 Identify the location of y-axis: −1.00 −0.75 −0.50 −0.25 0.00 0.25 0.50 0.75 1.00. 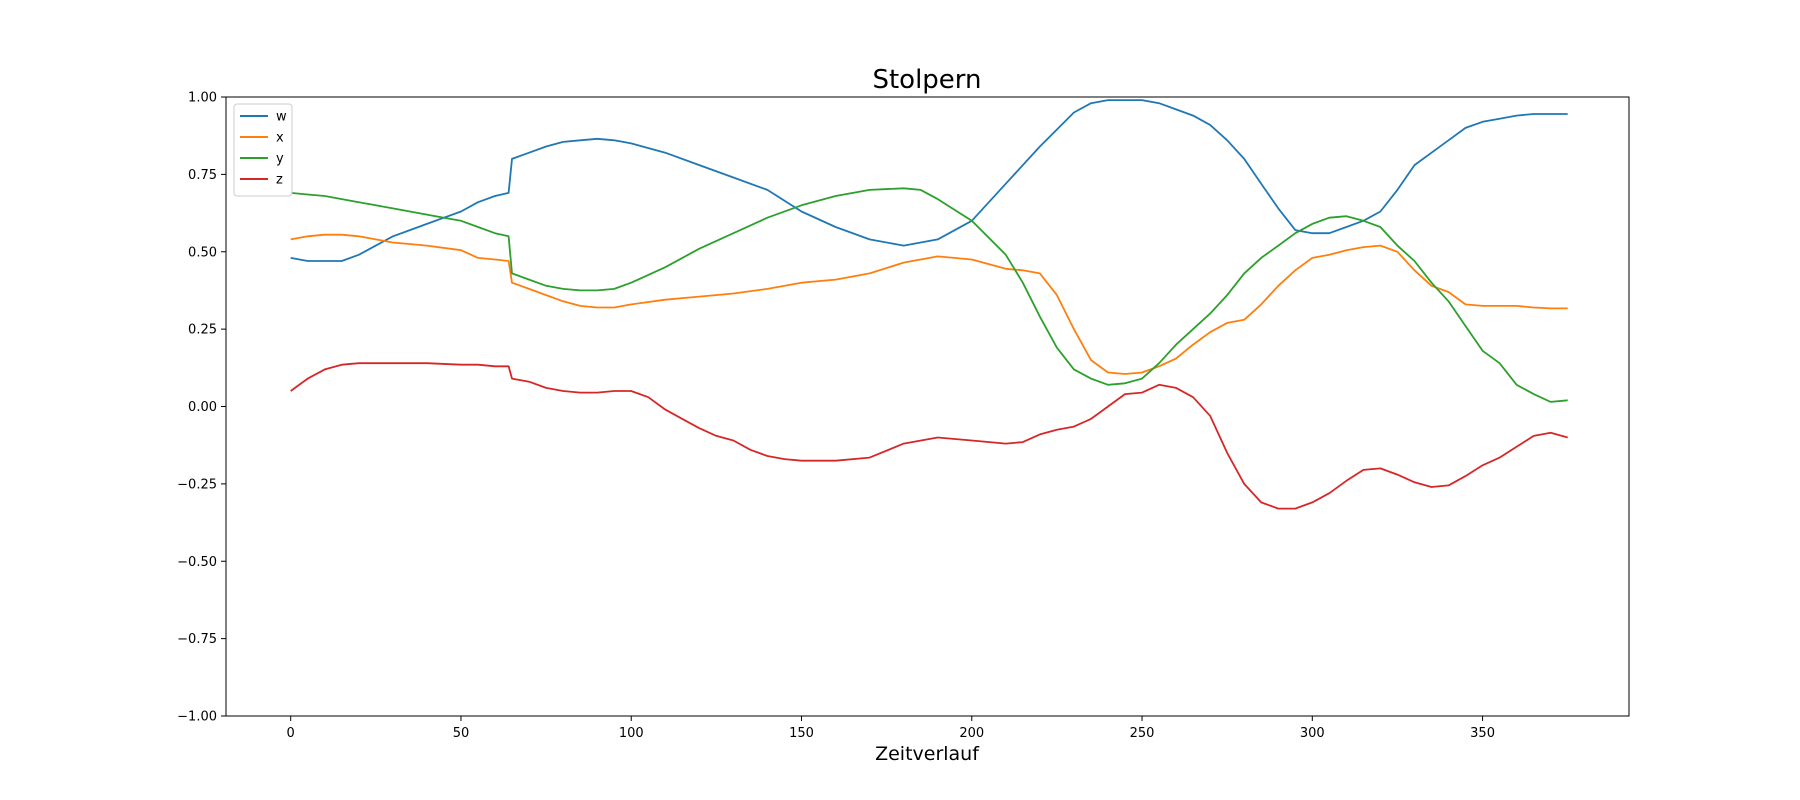
(201, 408).